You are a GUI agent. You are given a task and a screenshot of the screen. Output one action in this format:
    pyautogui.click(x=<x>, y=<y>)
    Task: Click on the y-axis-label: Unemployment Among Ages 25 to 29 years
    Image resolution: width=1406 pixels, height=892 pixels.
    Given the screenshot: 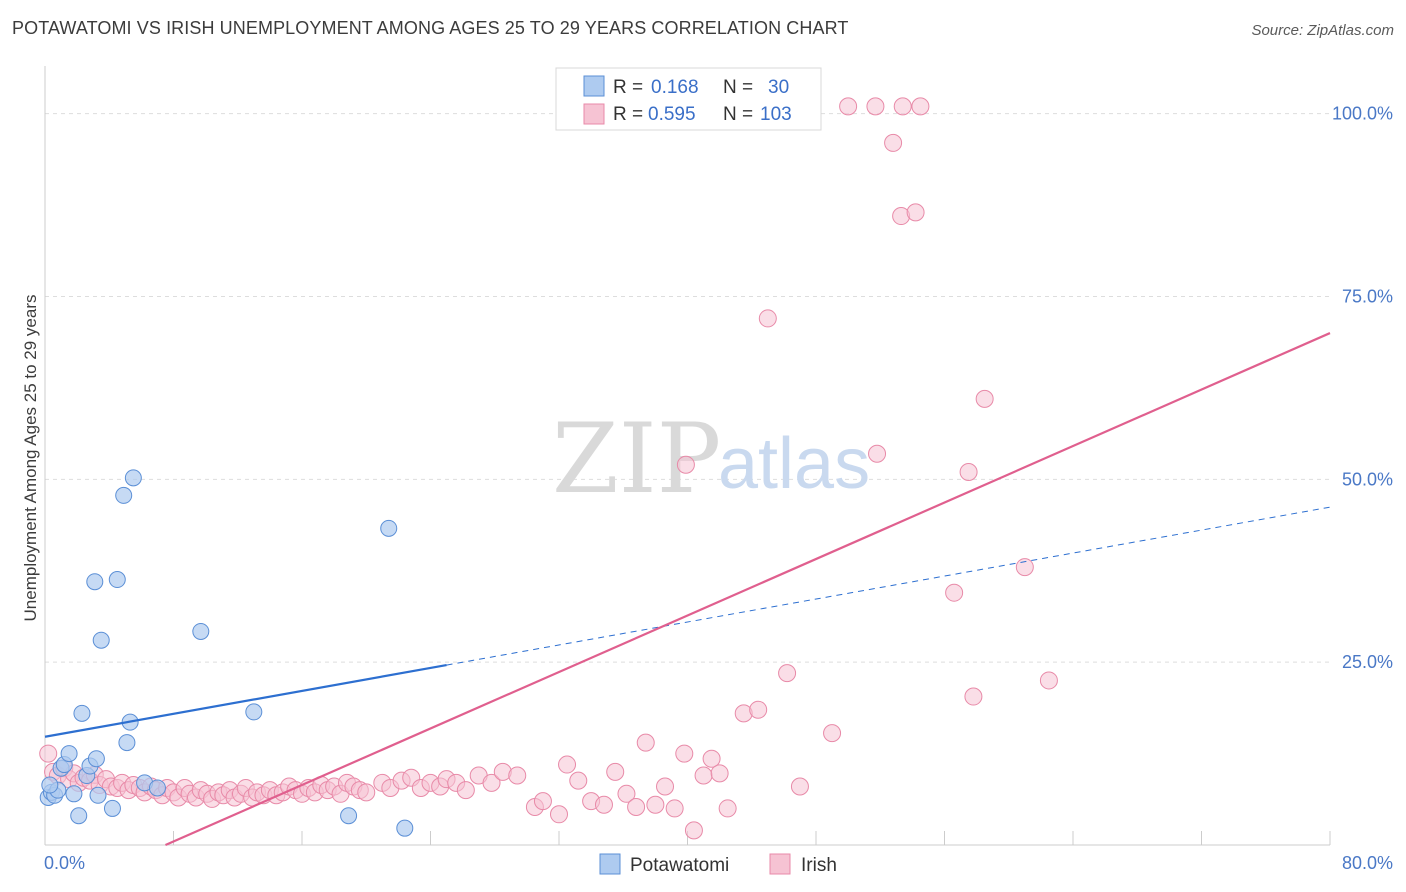 What is the action you would take?
    pyautogui.click(x=30, y=458)
    